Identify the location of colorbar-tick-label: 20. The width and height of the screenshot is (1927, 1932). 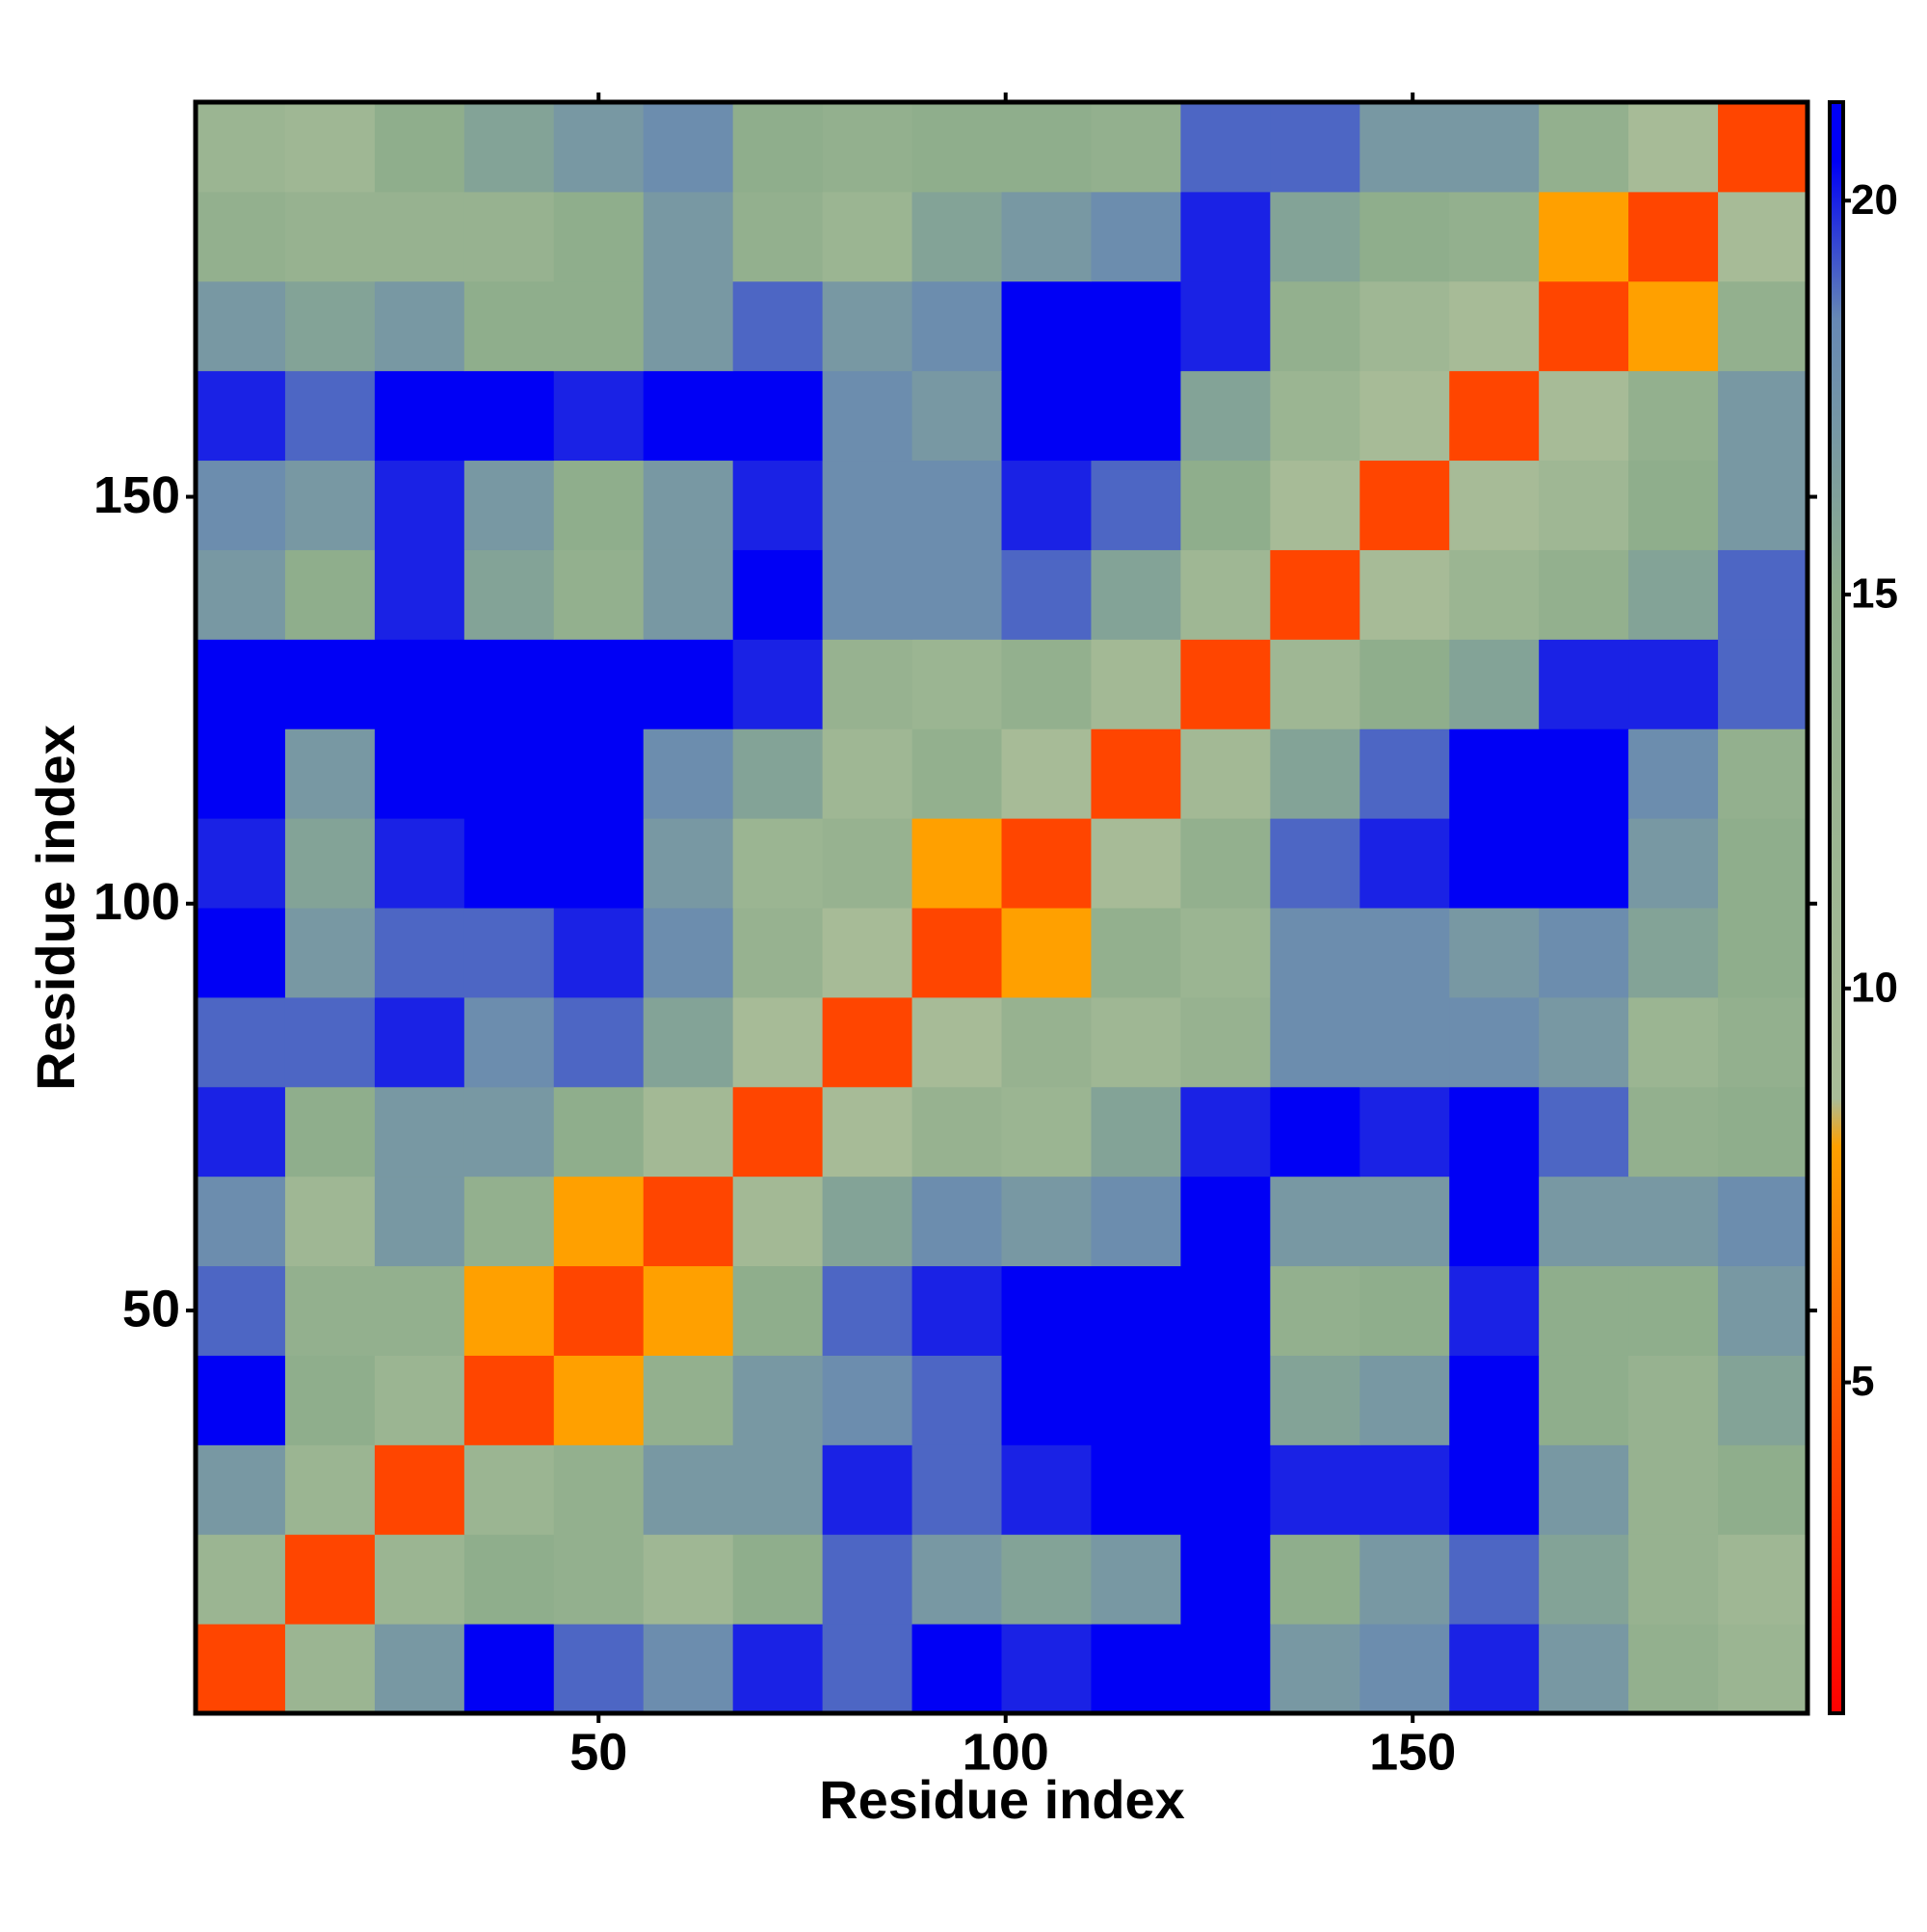
(1874, 200).